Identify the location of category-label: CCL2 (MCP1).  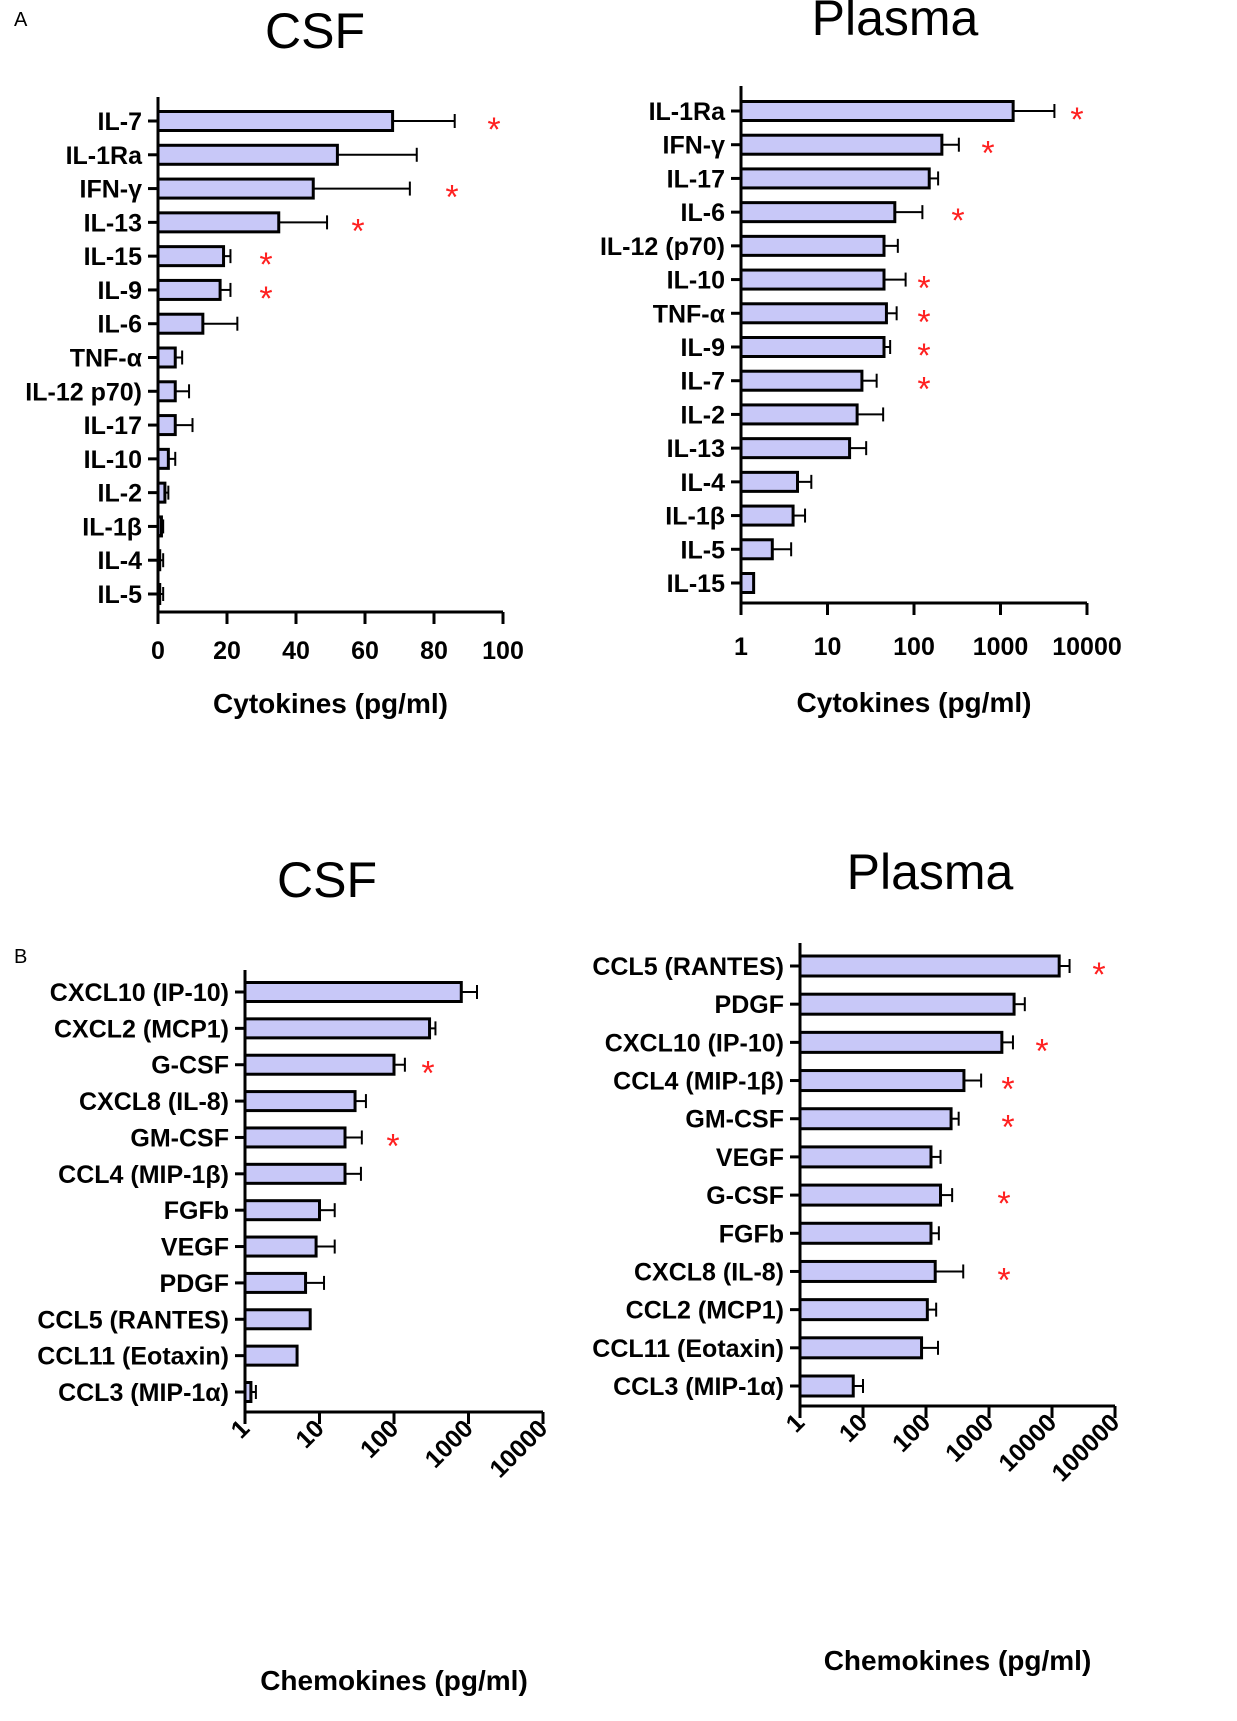
(705, 1311).